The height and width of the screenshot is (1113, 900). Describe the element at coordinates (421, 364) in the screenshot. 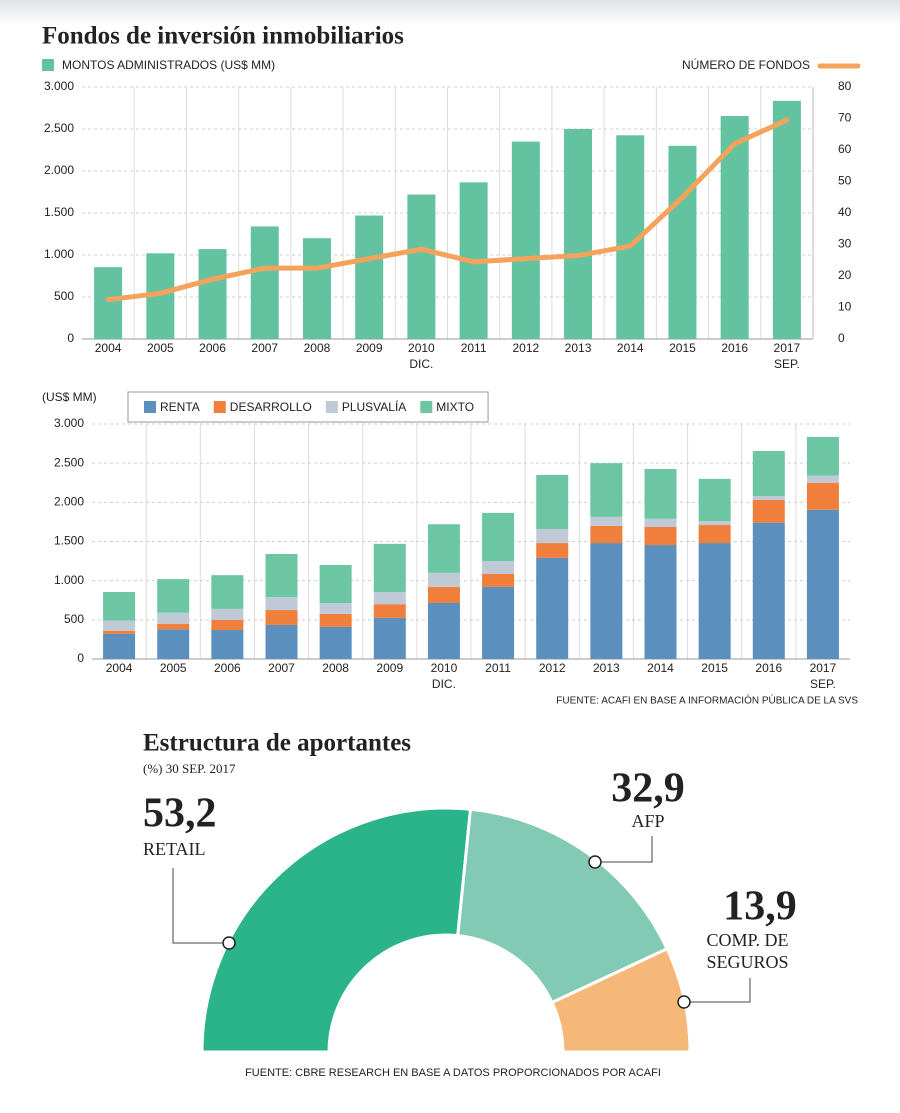

I see `x-tick-note: DIC.` at that location.